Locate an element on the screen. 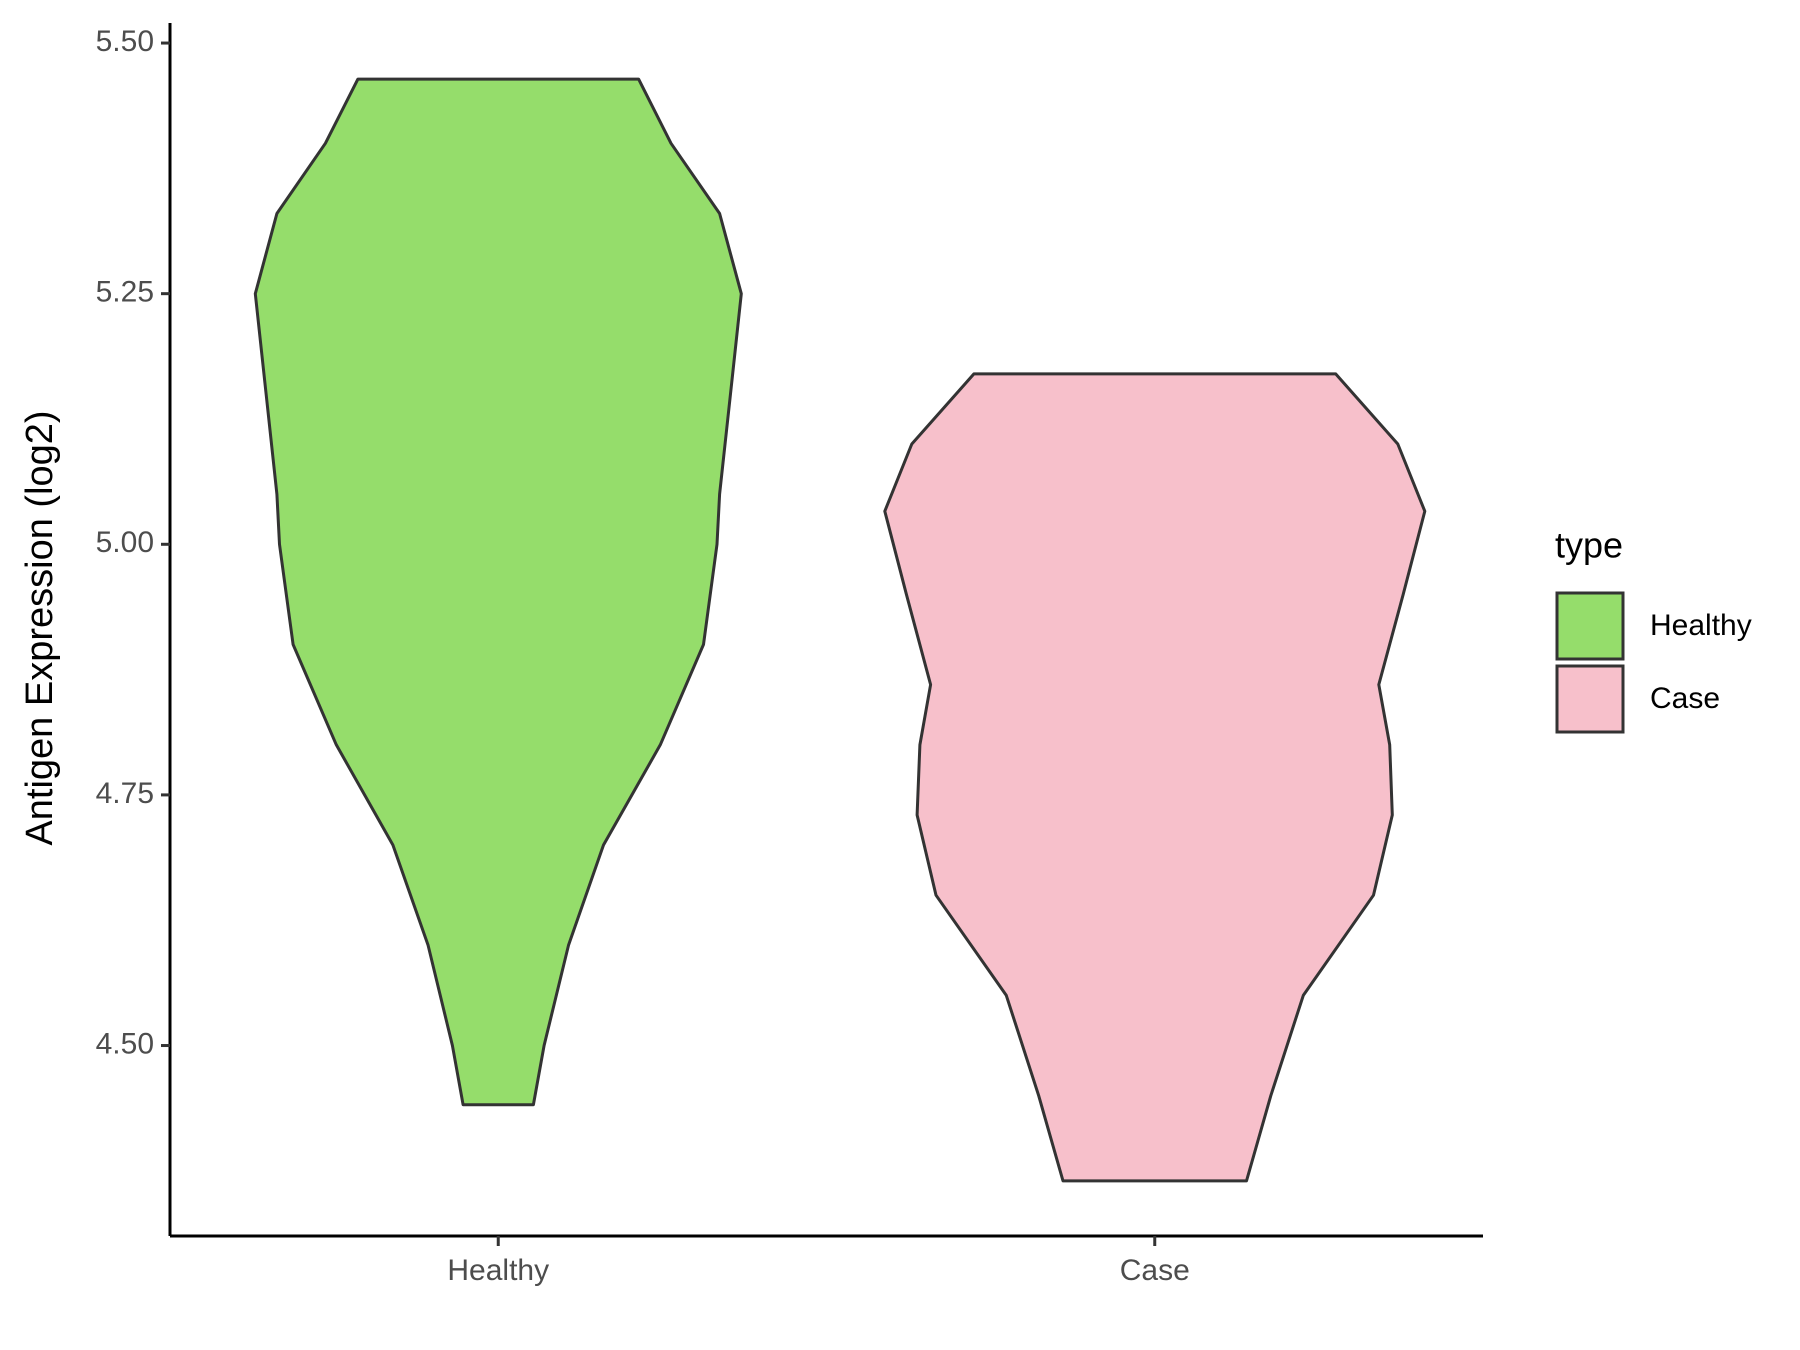 Image resolution: width=1800 pixels, height=1350 pixels. y-tick-label: 4.75 is located at coordinates (125, 793).